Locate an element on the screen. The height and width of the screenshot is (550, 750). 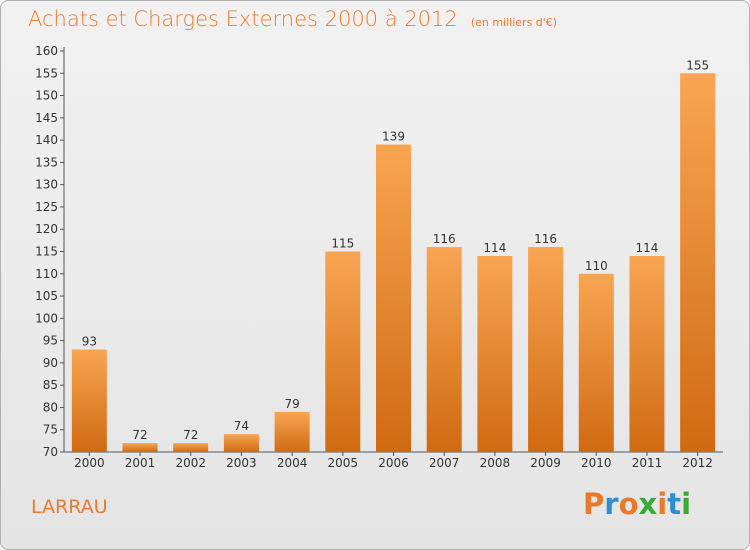
x-tick-label-2005: 2005 is located at coordinates (343, 463).